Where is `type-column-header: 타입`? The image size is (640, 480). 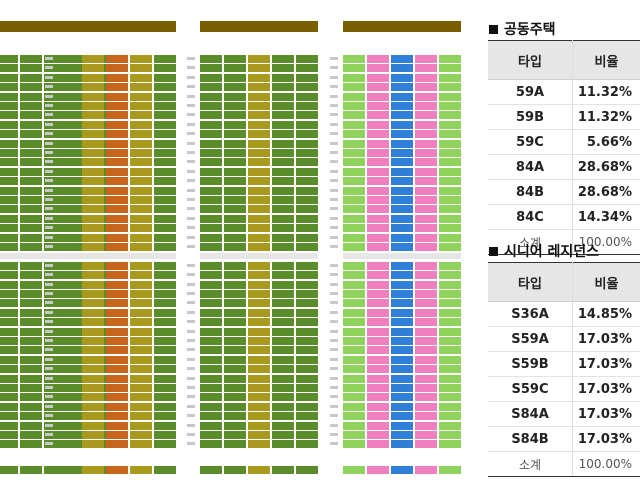 type-column-header: 타입 is located at coordinates (530, 282).